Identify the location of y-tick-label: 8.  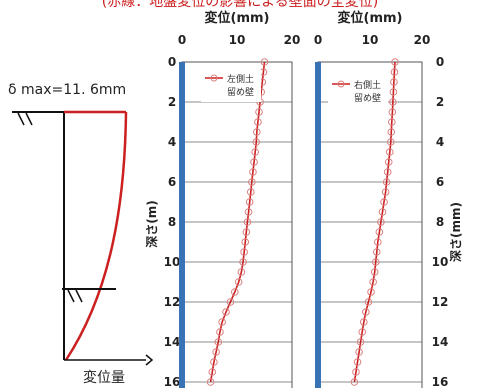
(440, 222).